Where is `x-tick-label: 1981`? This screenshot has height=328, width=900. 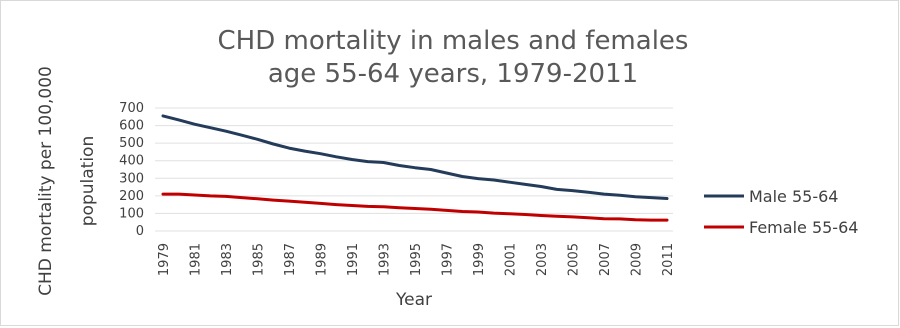
x-tick-label: 1981 is located at coordinates (196, 259).